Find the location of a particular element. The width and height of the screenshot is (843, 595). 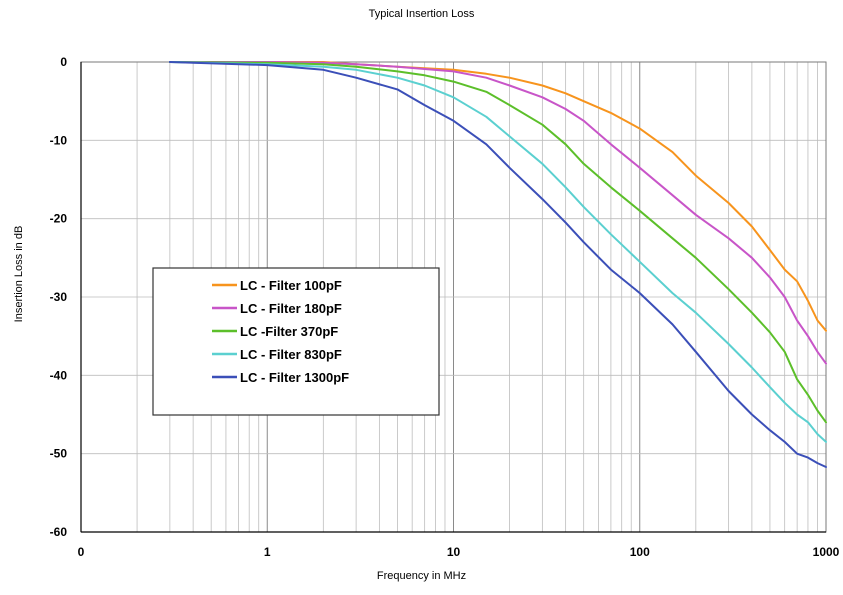

x-tick-label: 1000 is located at coordinates (826, 552).